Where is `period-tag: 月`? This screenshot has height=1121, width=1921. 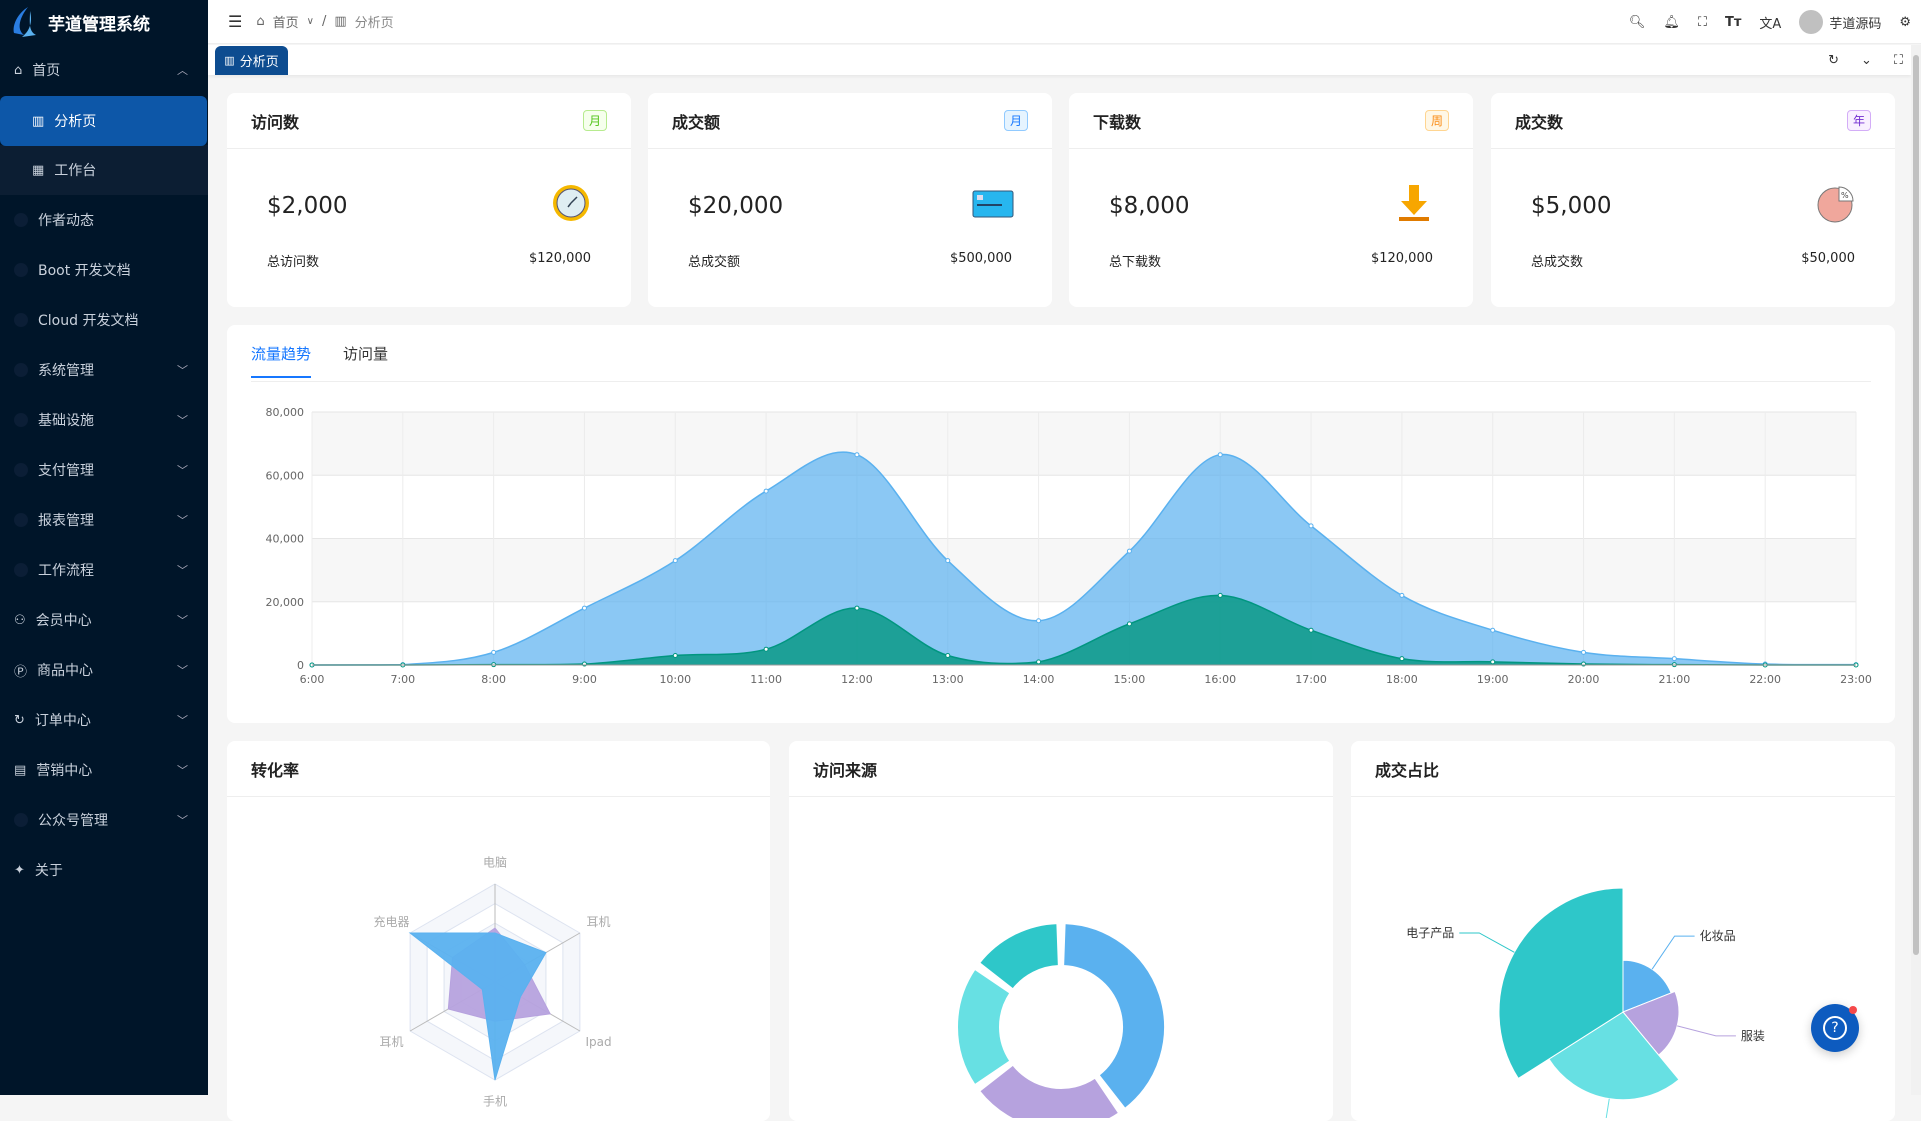 period-tag: 月 is located at coordinates (1015, 120).